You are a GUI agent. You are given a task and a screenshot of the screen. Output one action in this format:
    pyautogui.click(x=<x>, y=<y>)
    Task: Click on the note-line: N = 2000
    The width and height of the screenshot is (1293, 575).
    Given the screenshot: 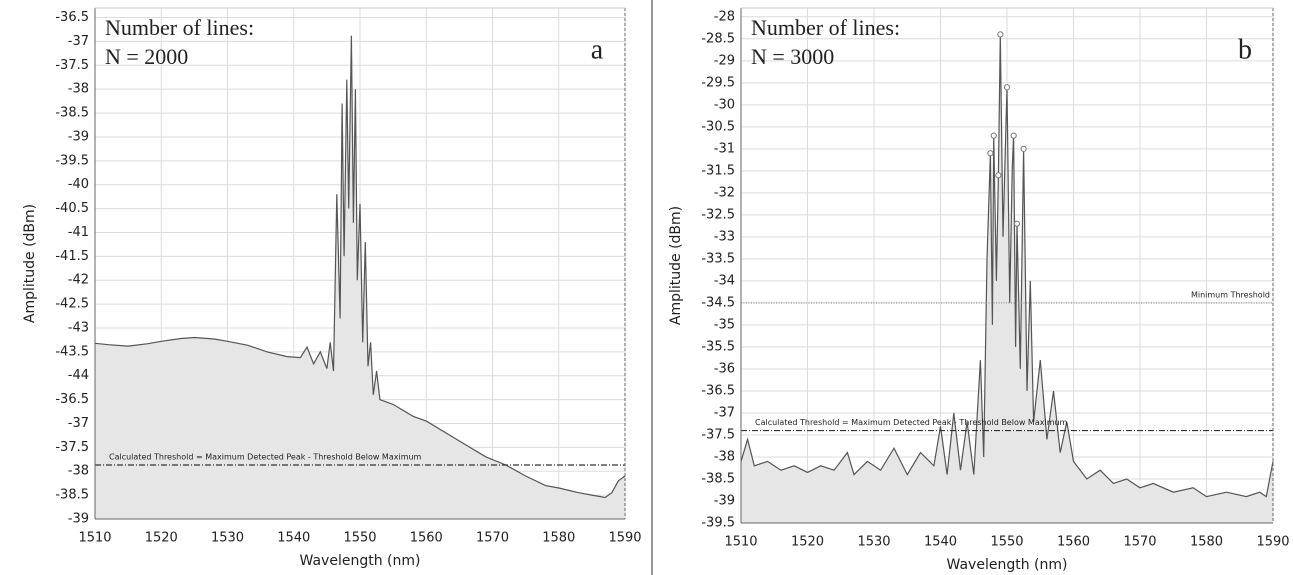 What is the action you would take?
    pyautogui.click(x=146, y=56)
    